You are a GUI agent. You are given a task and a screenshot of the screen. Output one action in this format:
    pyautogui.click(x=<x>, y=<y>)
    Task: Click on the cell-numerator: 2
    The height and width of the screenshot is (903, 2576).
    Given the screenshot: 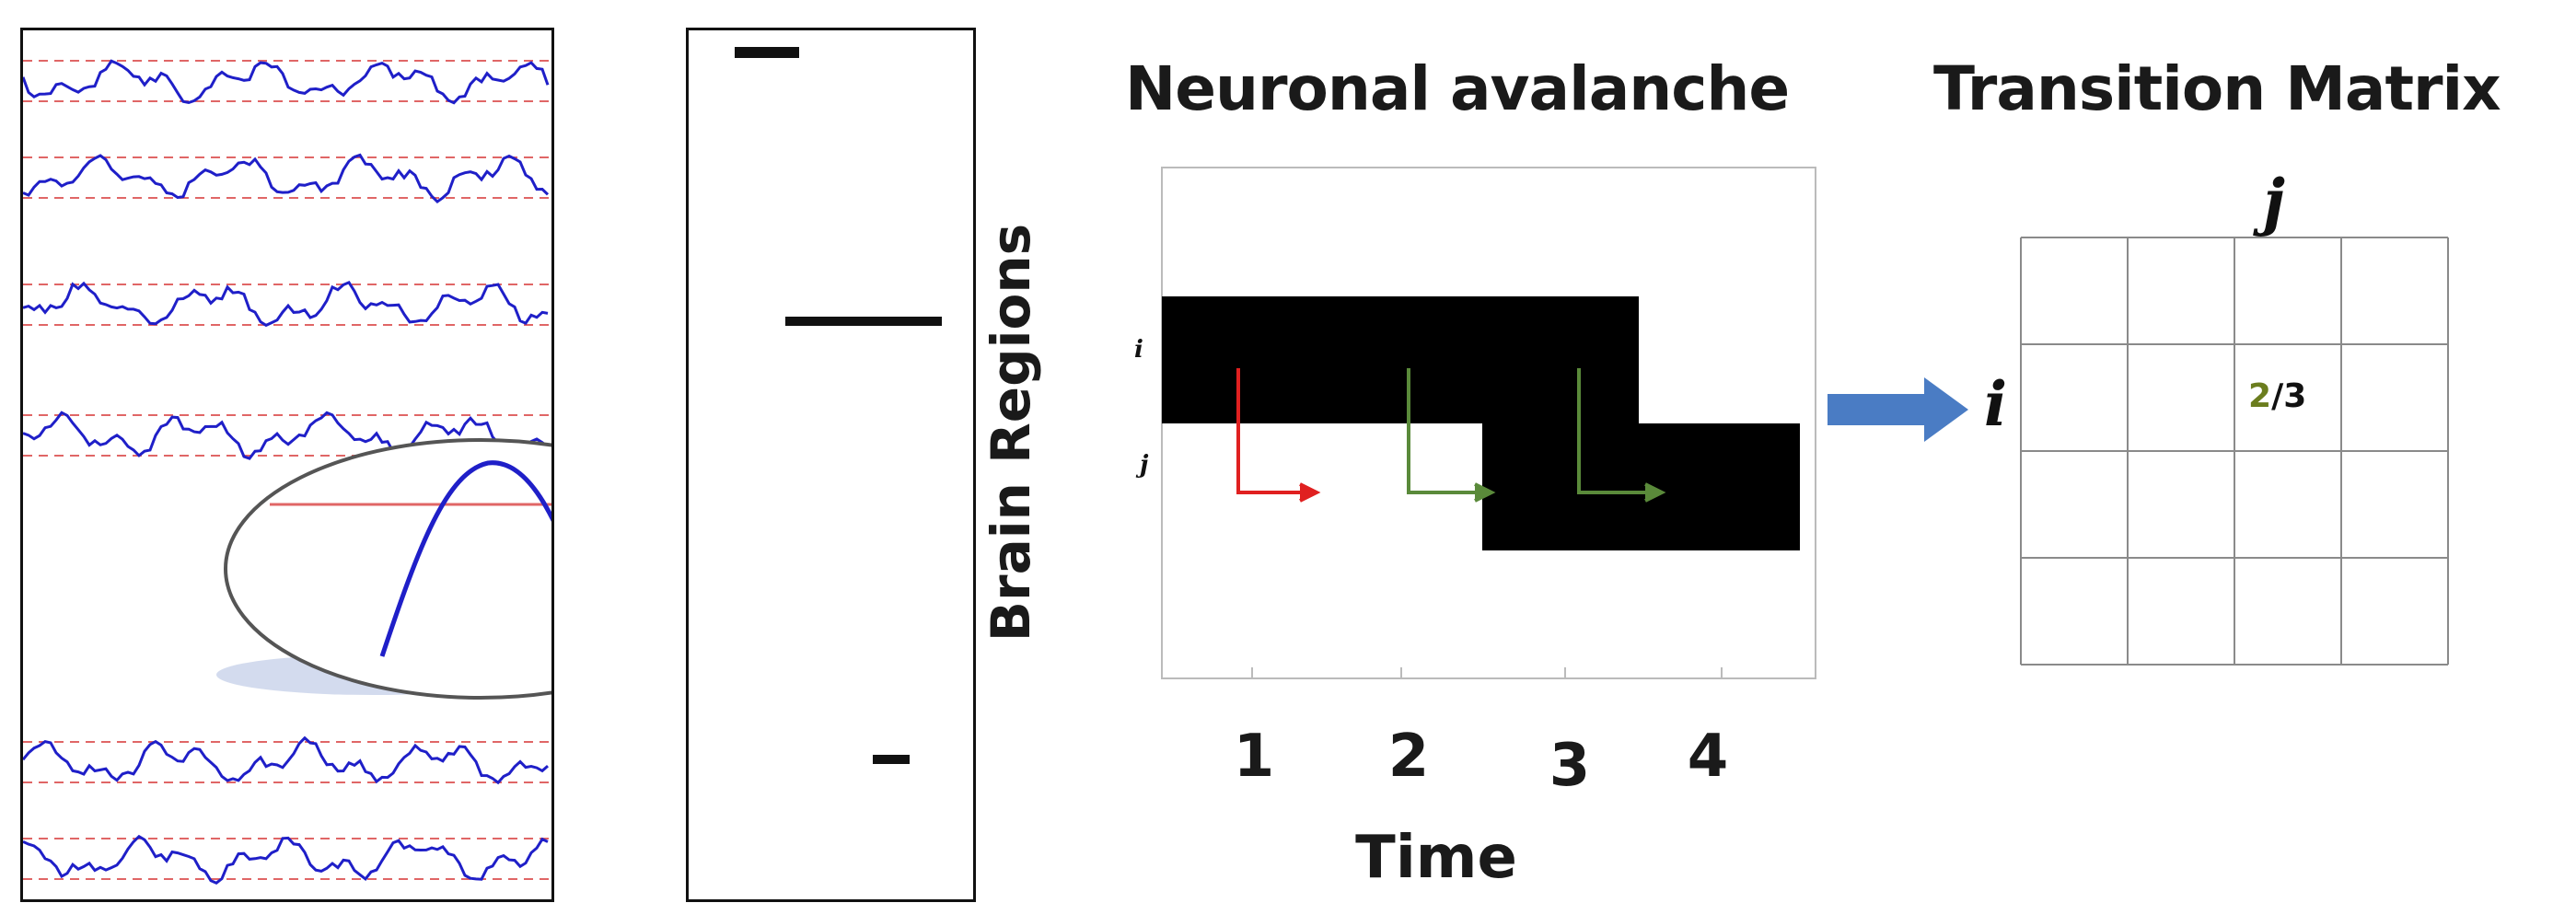 What is the action you would take?
    pyautogui.click(x=2260, y=396)
    